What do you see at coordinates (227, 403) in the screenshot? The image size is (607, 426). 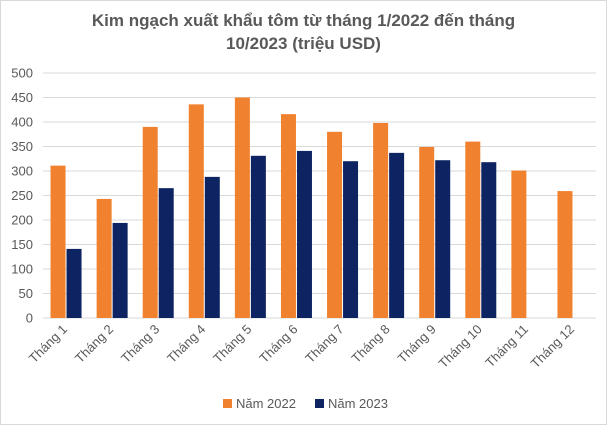 I see `legend-swatch-2022` at bounding box center [227, 403].